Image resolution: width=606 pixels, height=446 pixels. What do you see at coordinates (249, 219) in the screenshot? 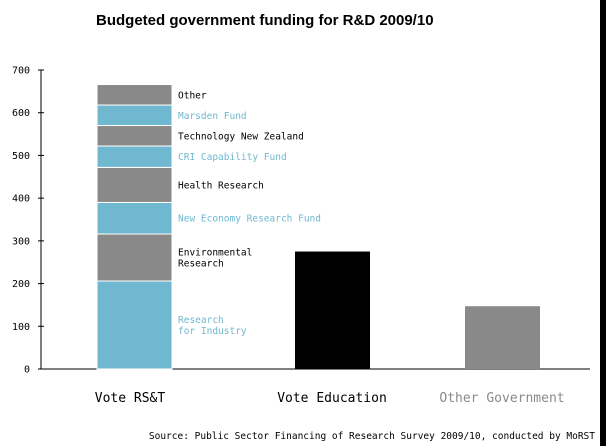
I see `segment-label: New Economy Research Fund` at bounding box center [249, 219].